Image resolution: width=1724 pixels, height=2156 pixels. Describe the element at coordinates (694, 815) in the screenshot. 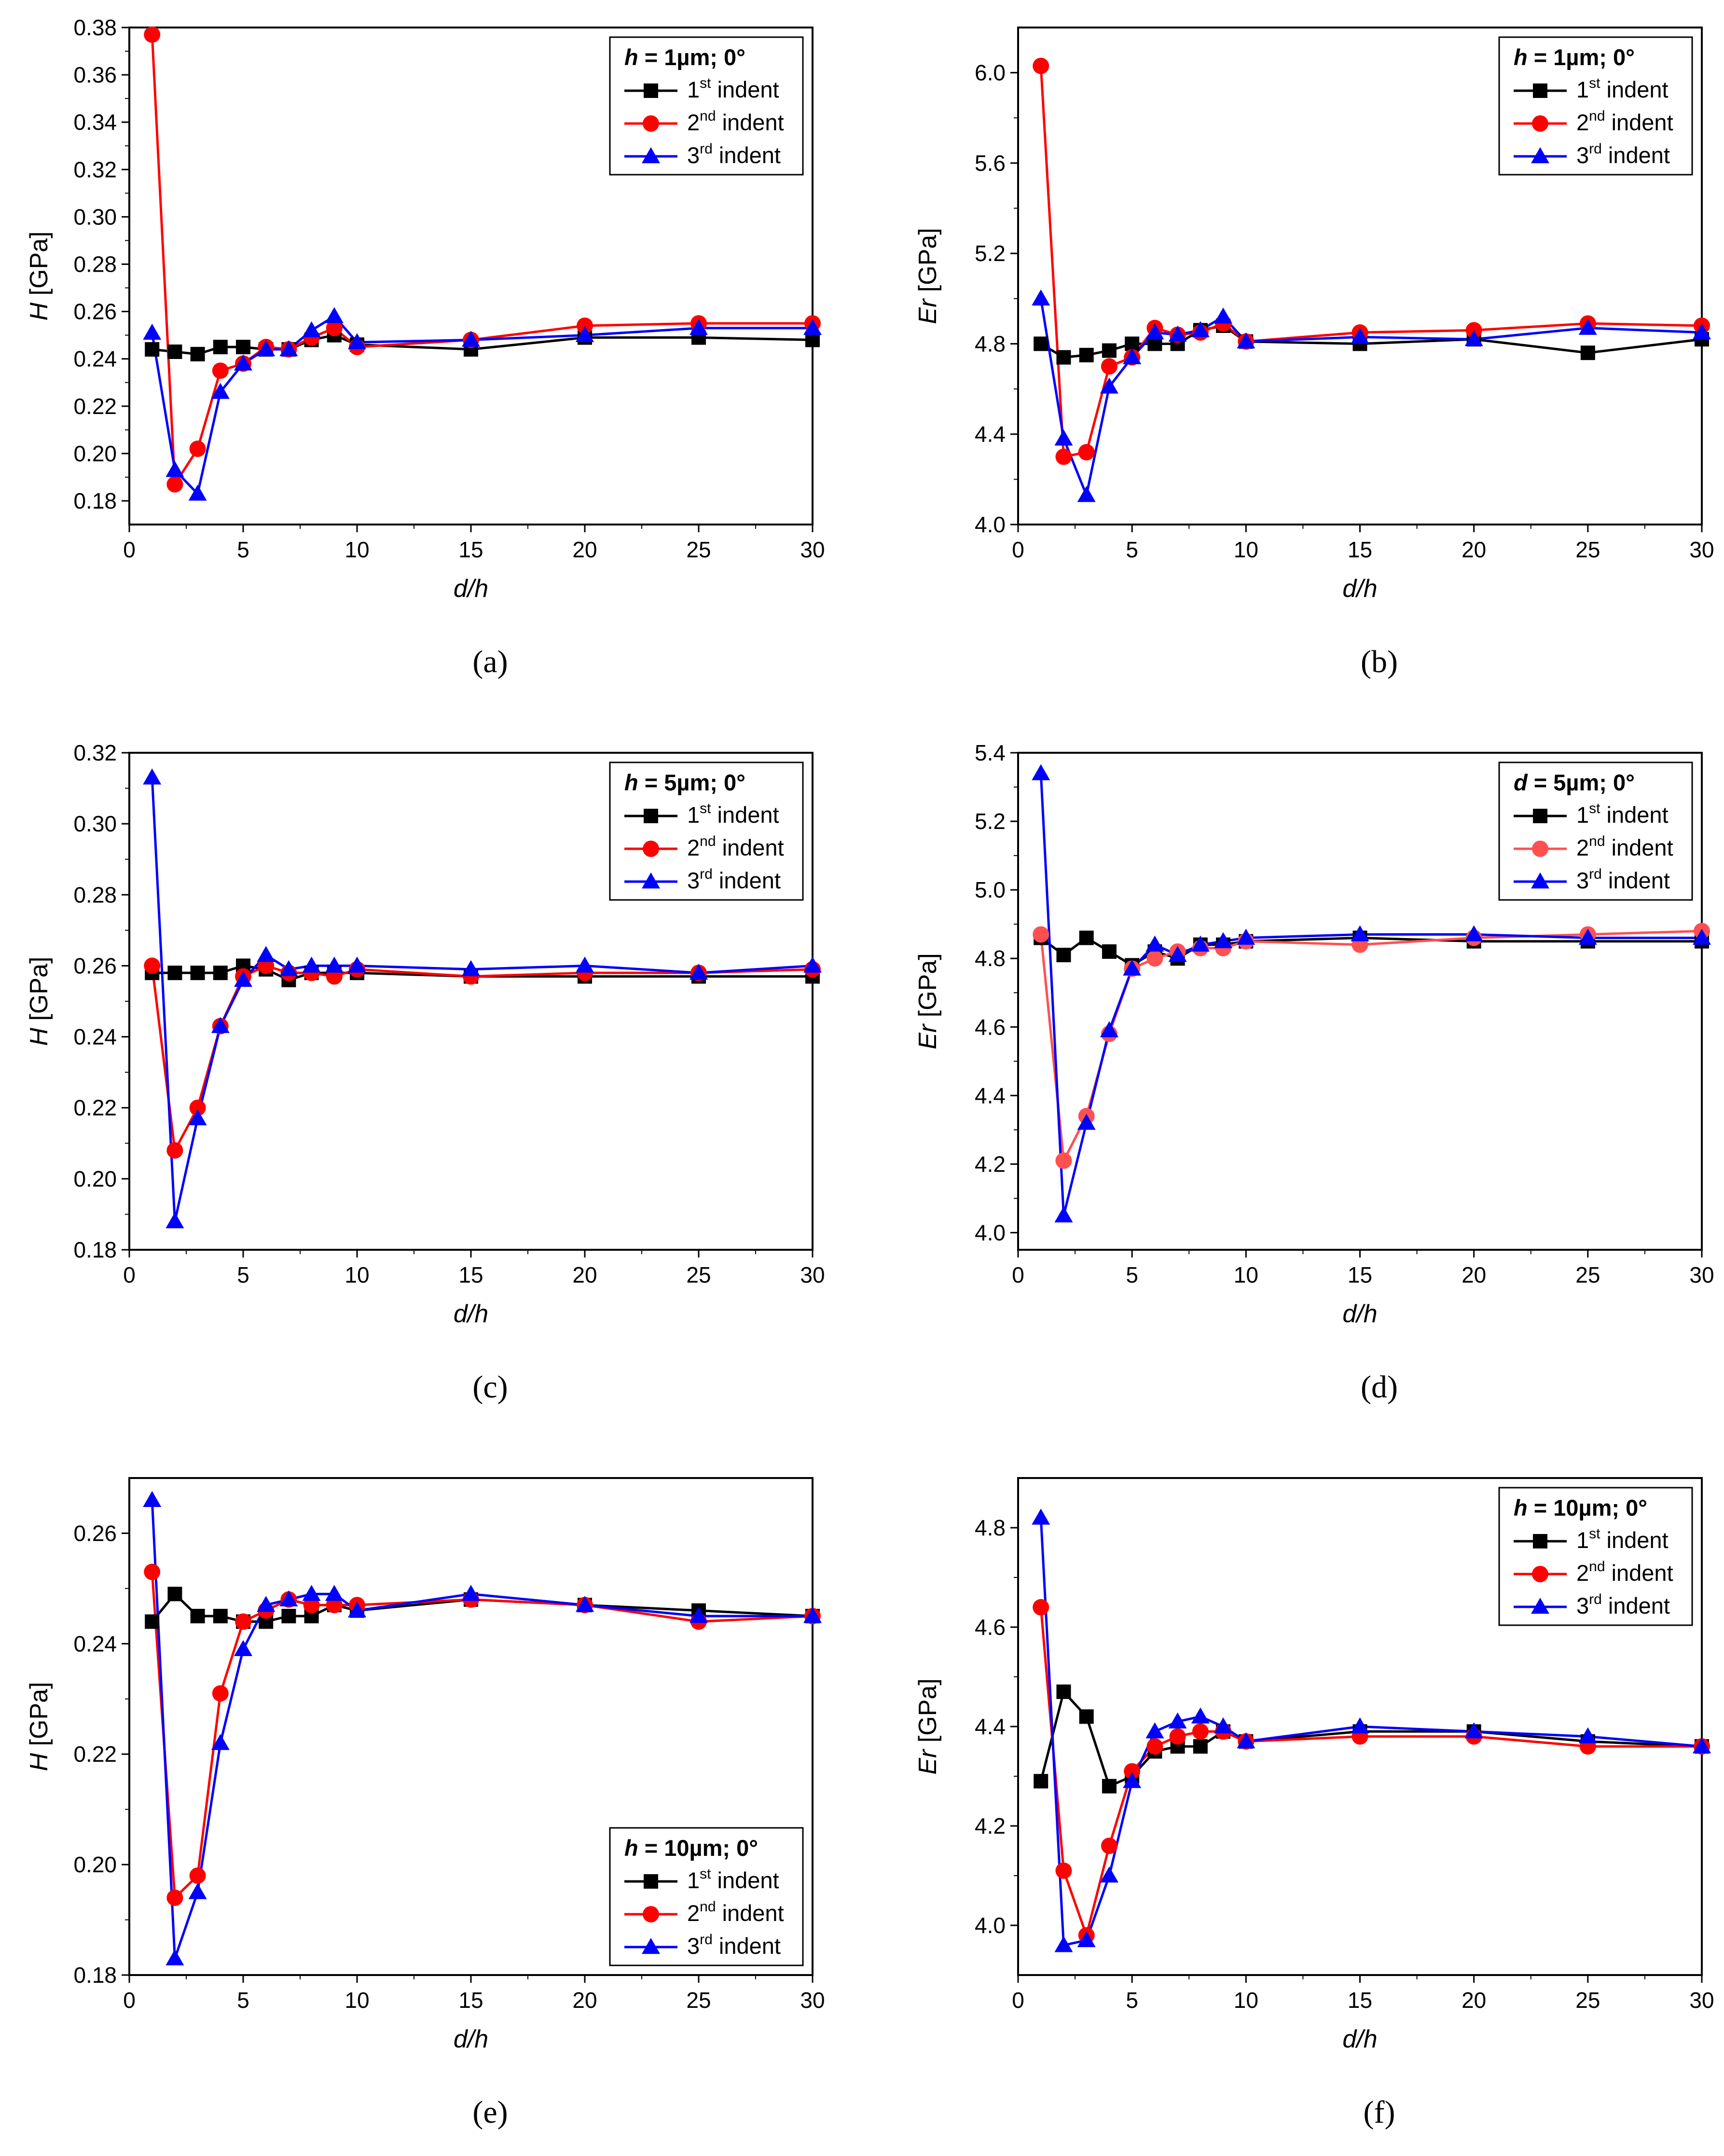

I see `legend-entry-number: 1` at that location.